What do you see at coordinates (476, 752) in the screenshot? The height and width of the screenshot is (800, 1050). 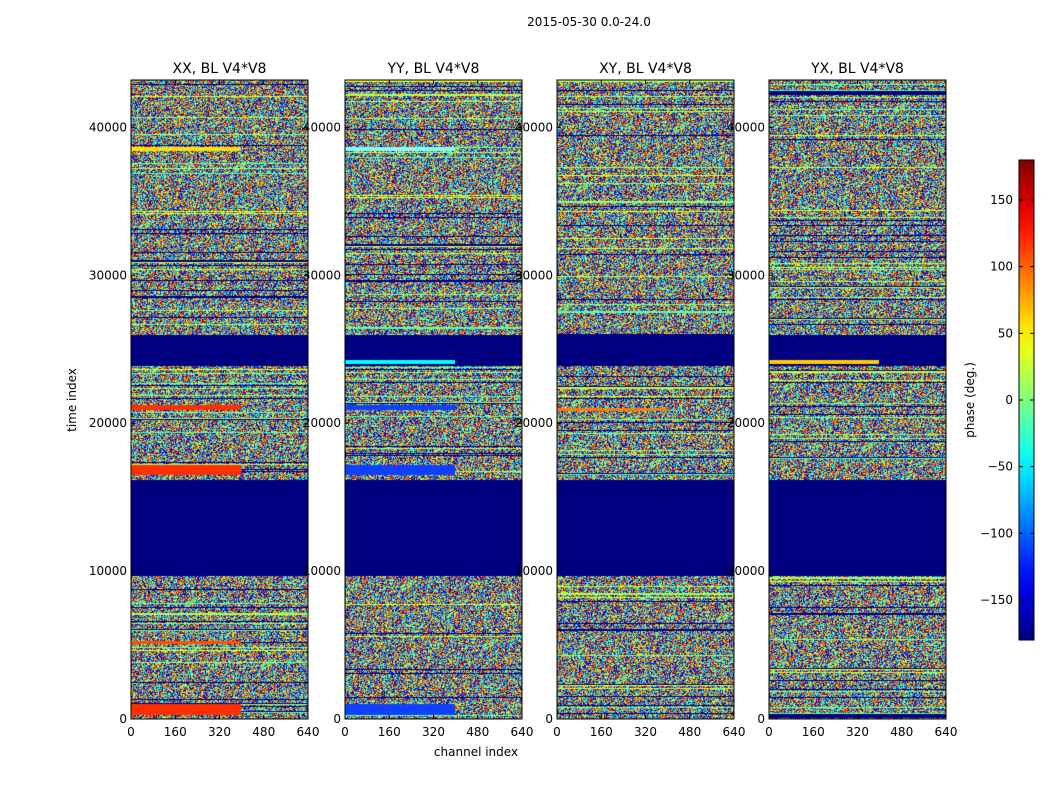 I see `x-axis-label: channel index` at bounding box center [476, 752].